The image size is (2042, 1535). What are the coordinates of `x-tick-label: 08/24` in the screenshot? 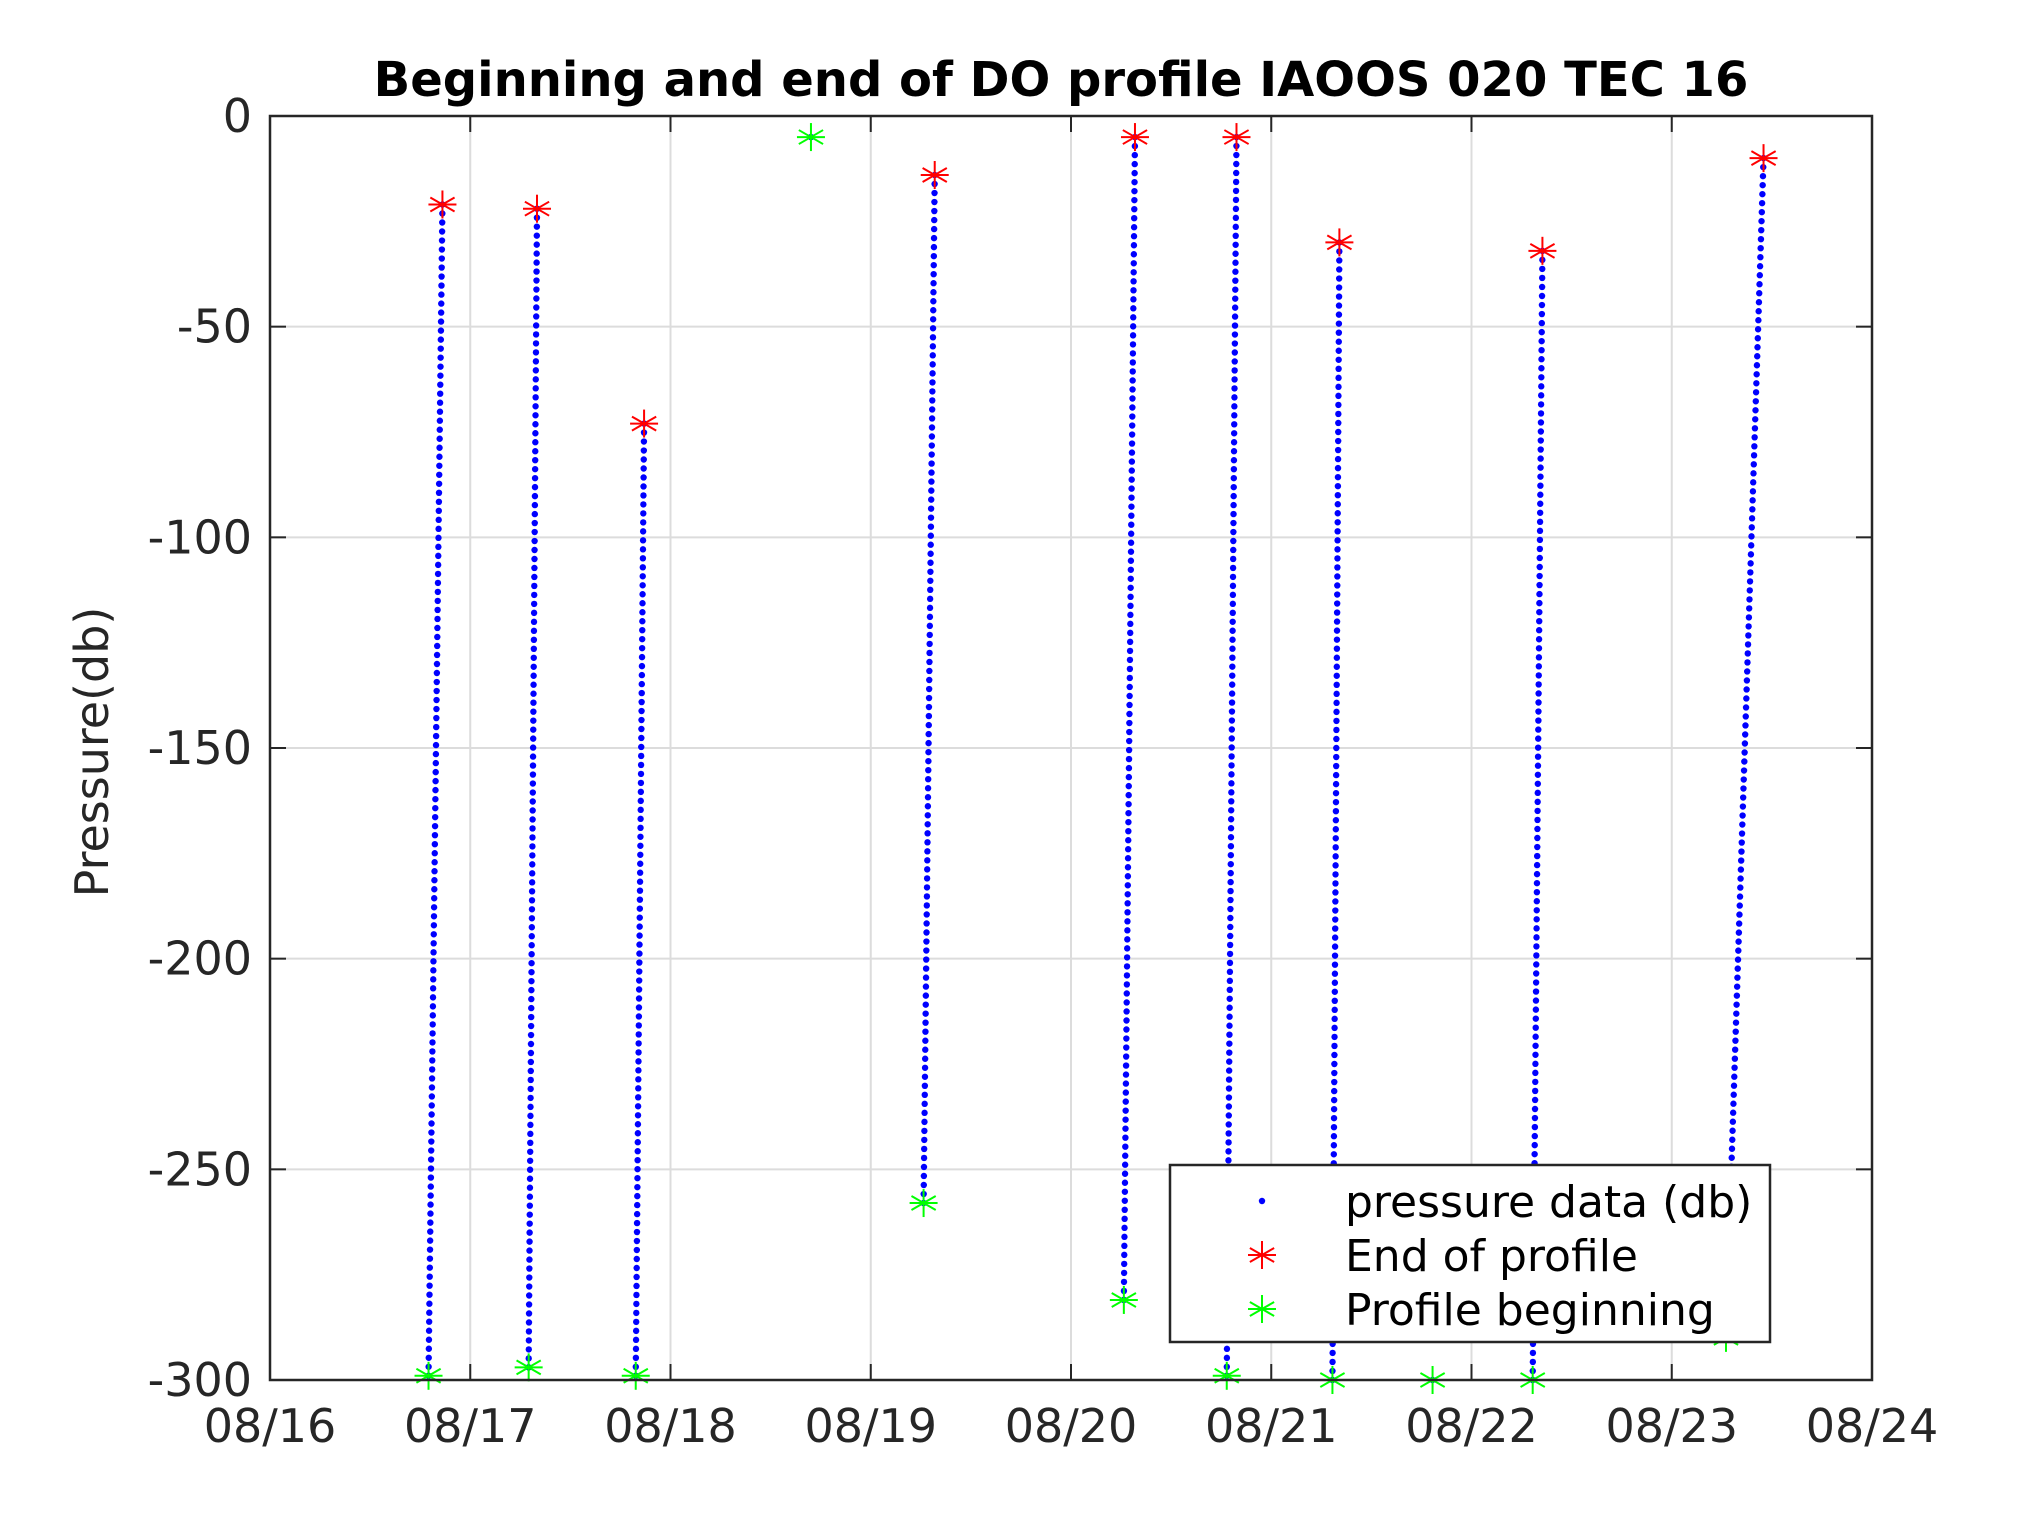 It's located at (1872, 1426).